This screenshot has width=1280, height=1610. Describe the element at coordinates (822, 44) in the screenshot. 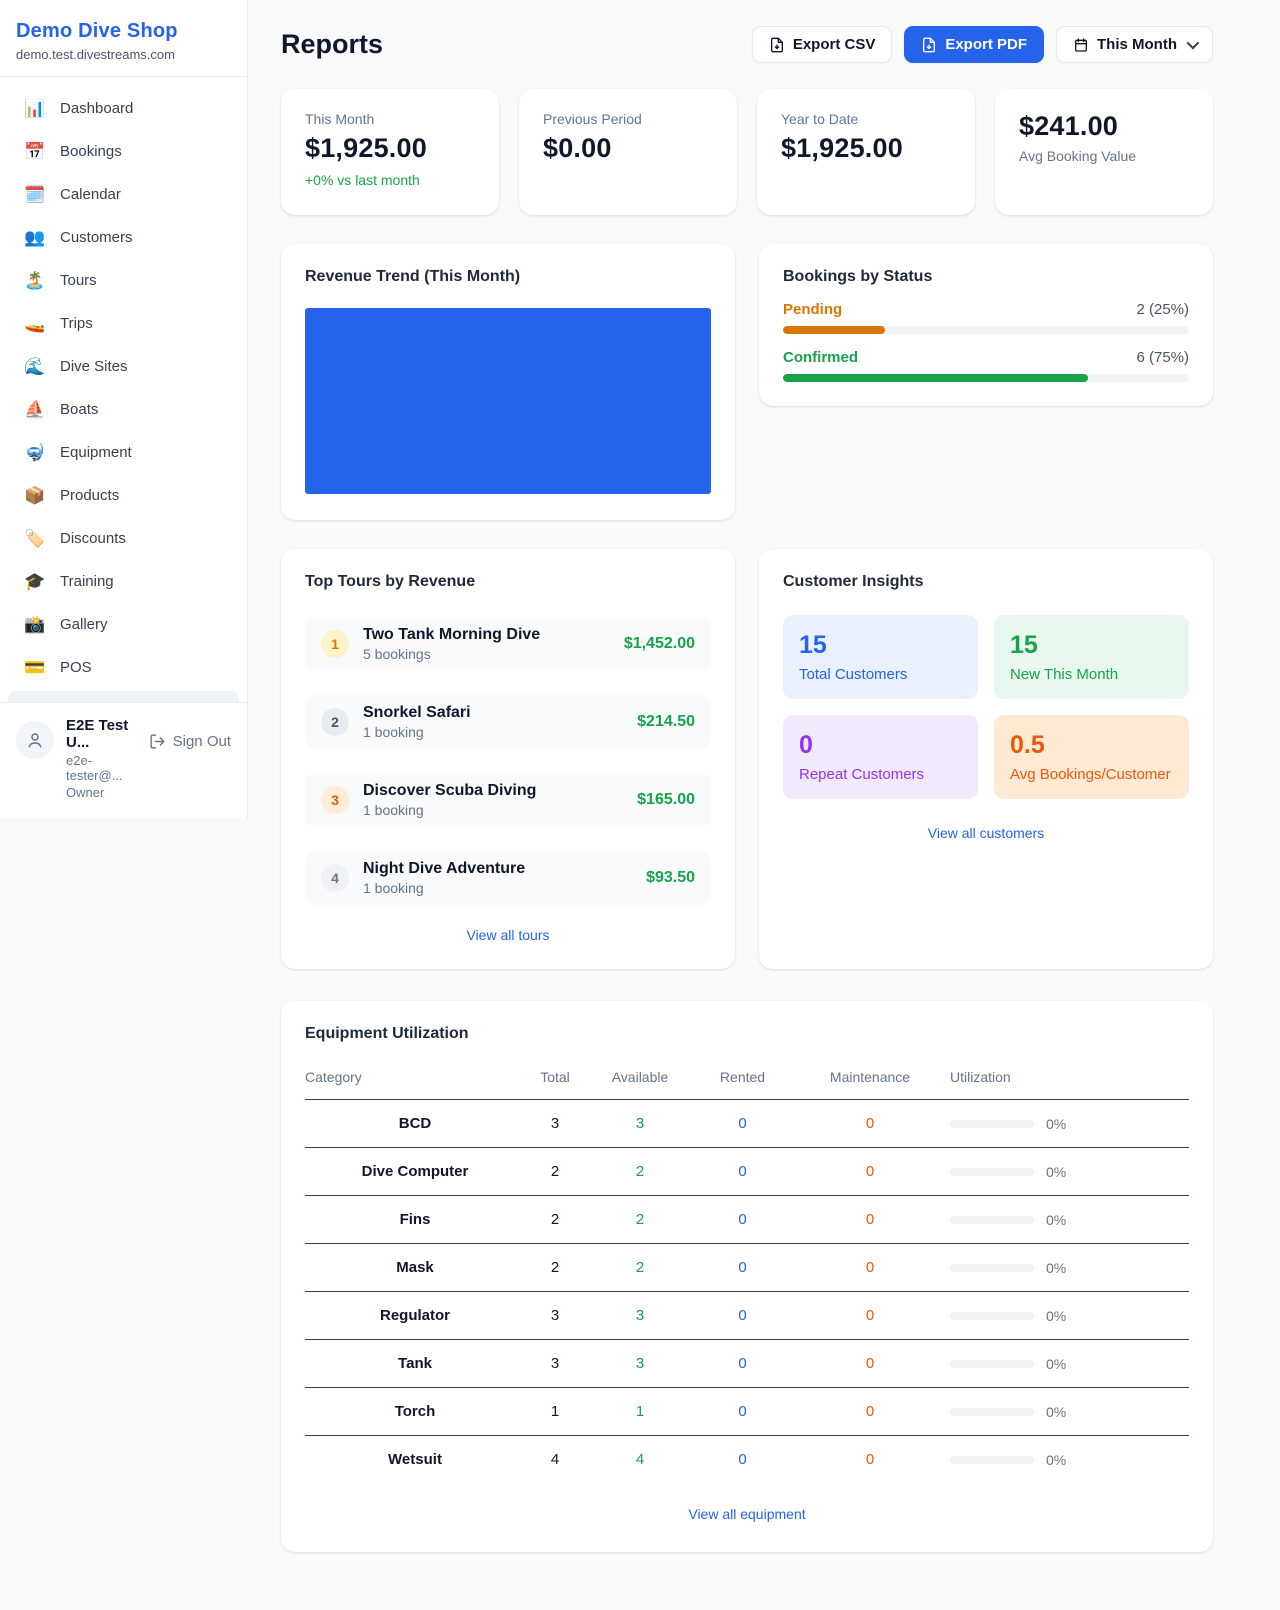

I see `export-csv-button: Export CSV` at that location.